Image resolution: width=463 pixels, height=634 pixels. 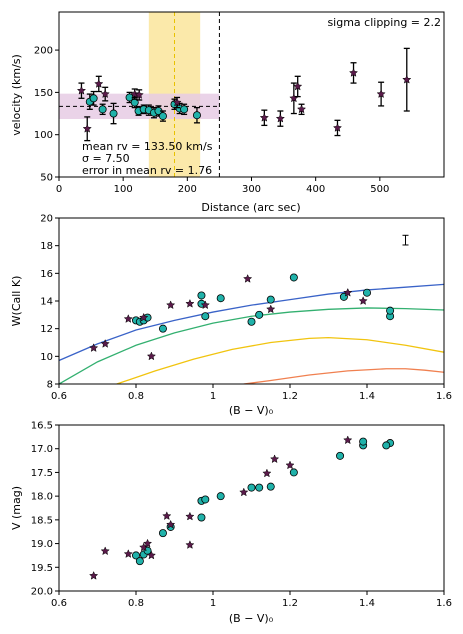 What do you see at coordinates (46, 329) in the screenshot?
I see `y-tick-label: 12` at bounding box center [46, 329].